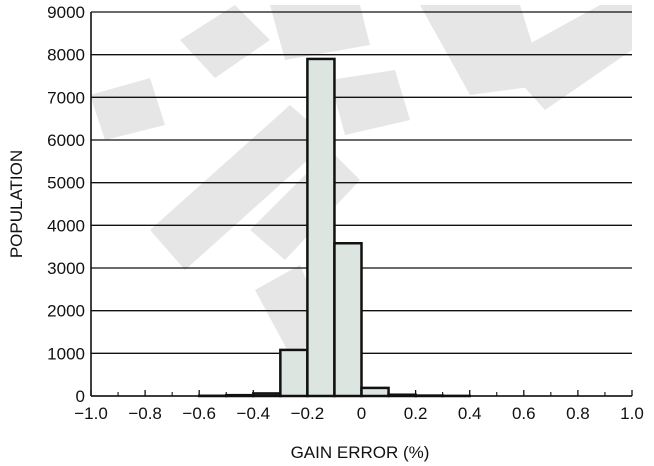  Describe the element at coordinates (66, 225) in the screenshot. I see `y-tick-label: 4000` at that location.